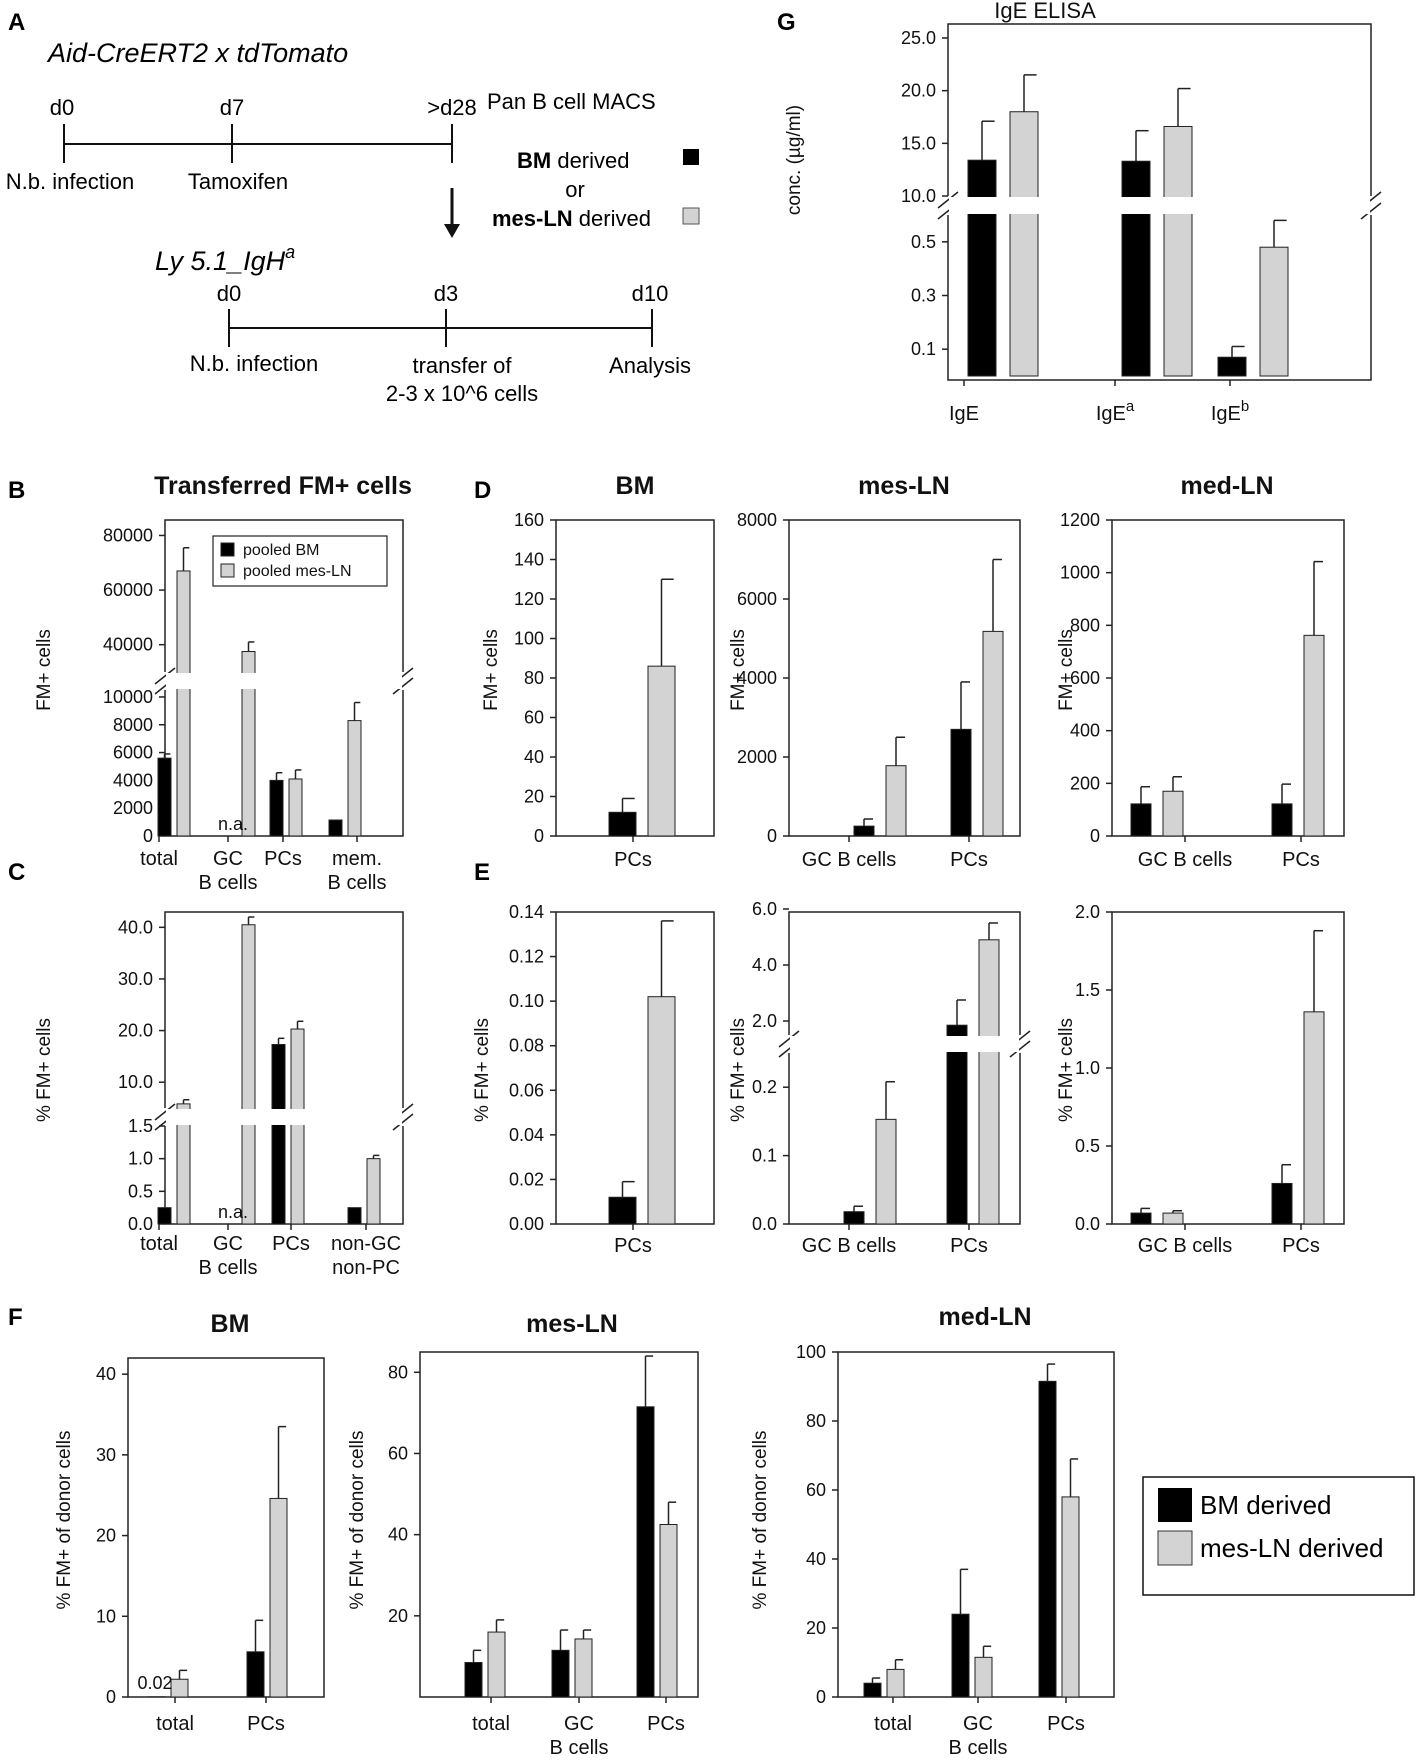 This screenshot has height=1760, width=1417. I want to click on na-label: n.a., so click(233, 824).